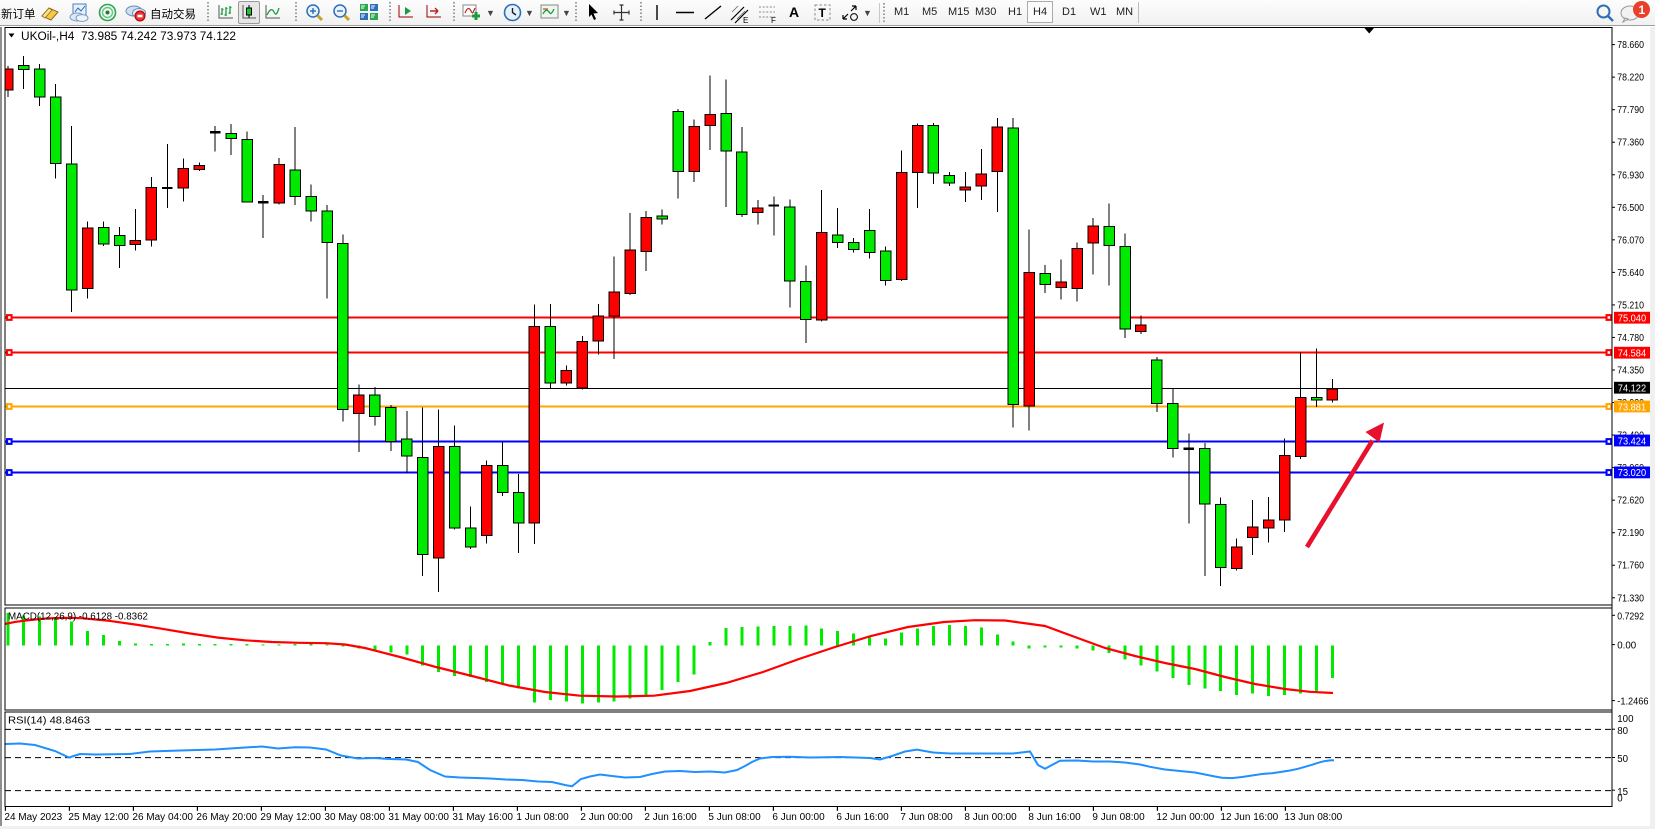 Image resolution: width=1655 pixels, height=829 pixels. What do you see at coordinates (1118, 817) in the screenshot?
I see `svg-text: 9 Jun 08:00` at bounding box center [1118, 817].